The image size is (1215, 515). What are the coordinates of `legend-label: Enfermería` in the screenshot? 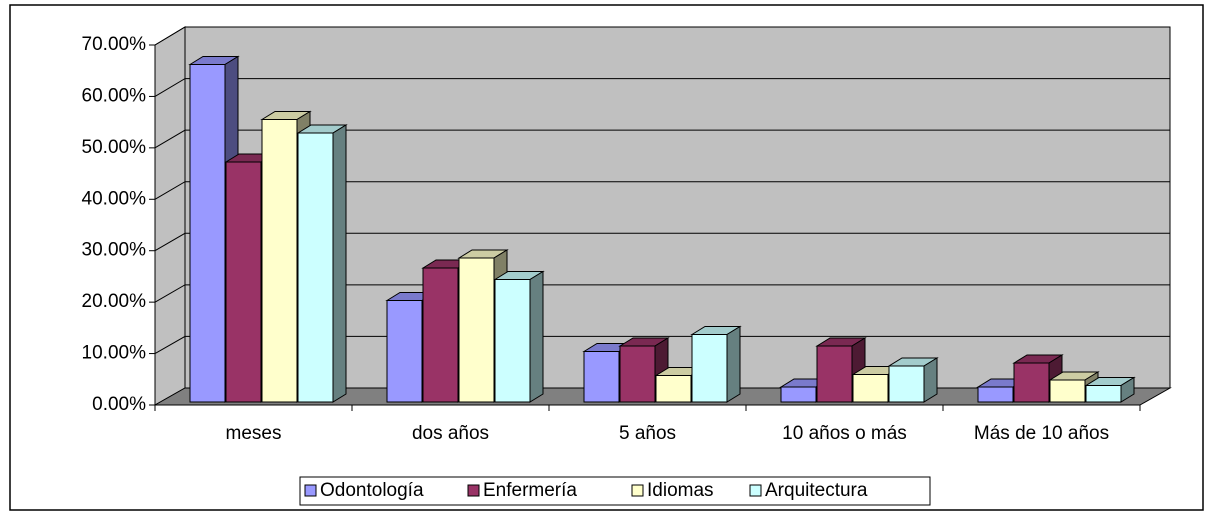 It's located at (530, 490).